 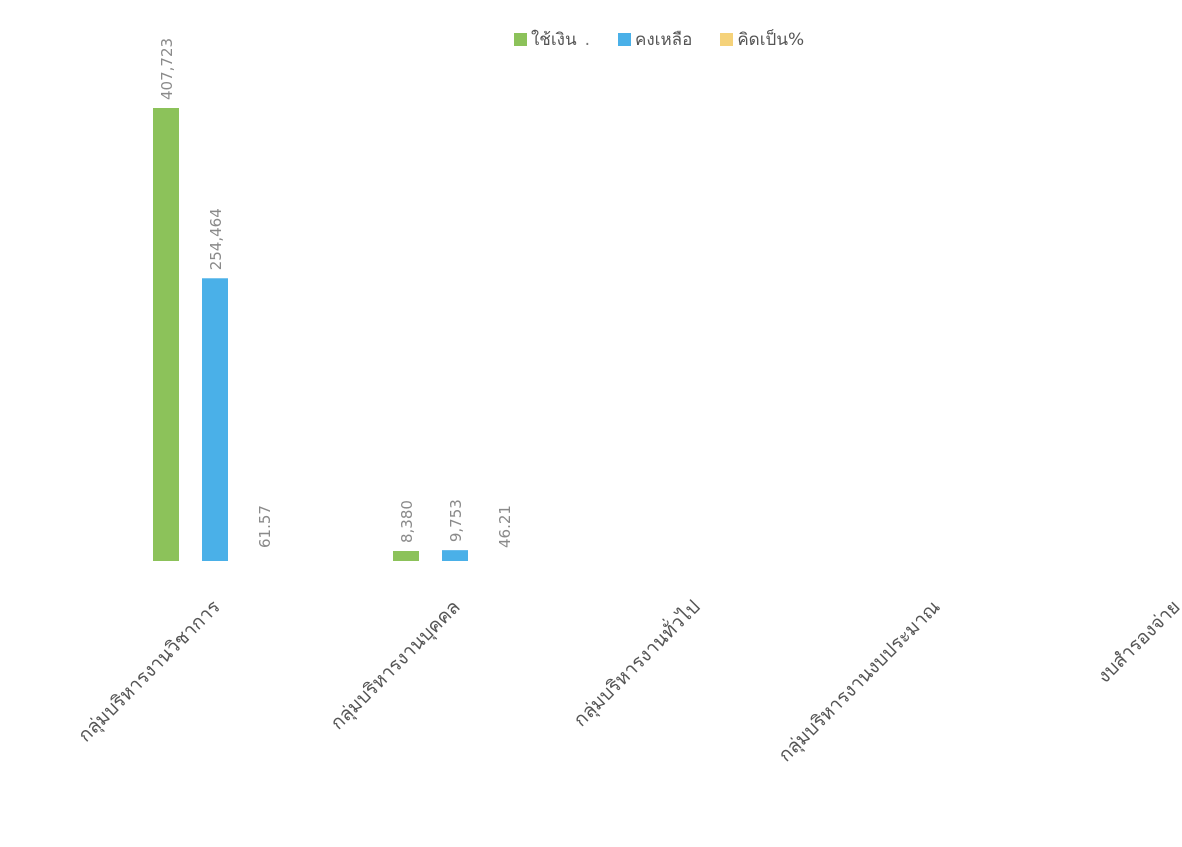 I want to click on data-label-percent-1: 46.21, so click(x=505, y=526).